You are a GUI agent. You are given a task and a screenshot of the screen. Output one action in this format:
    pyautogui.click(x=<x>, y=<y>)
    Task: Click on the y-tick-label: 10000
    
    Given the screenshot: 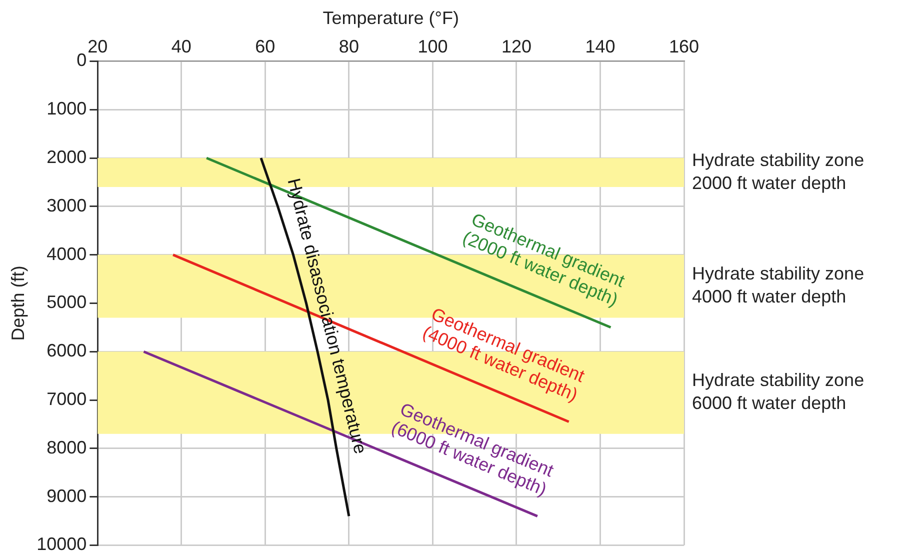 What is the action you would take?
    pyautogui.click(x=61, y=544)
    